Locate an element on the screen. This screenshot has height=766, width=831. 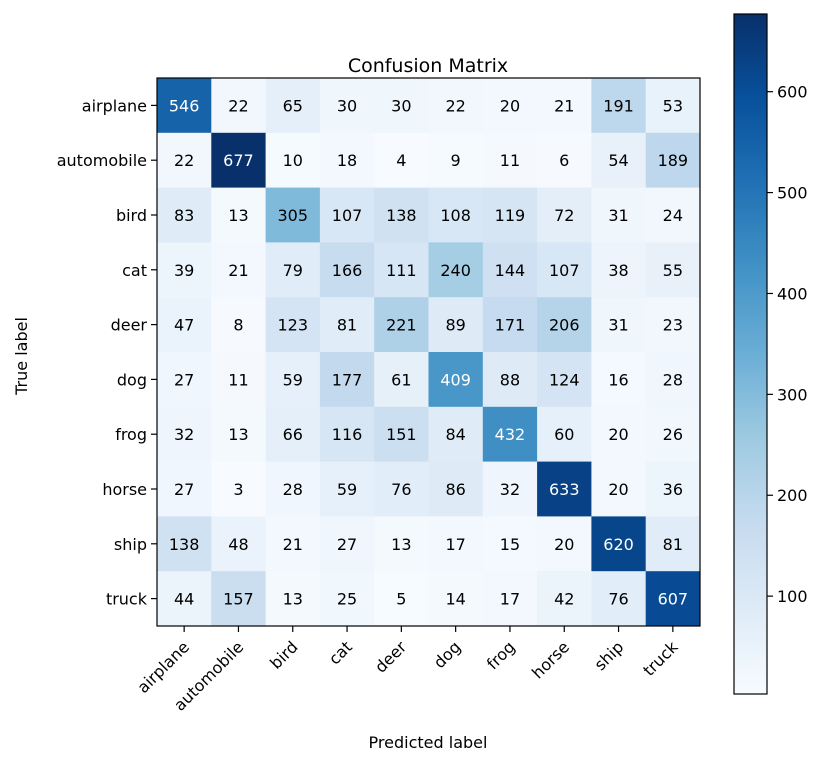
cell-value-label: 177 is located at coordinates (347, 379).